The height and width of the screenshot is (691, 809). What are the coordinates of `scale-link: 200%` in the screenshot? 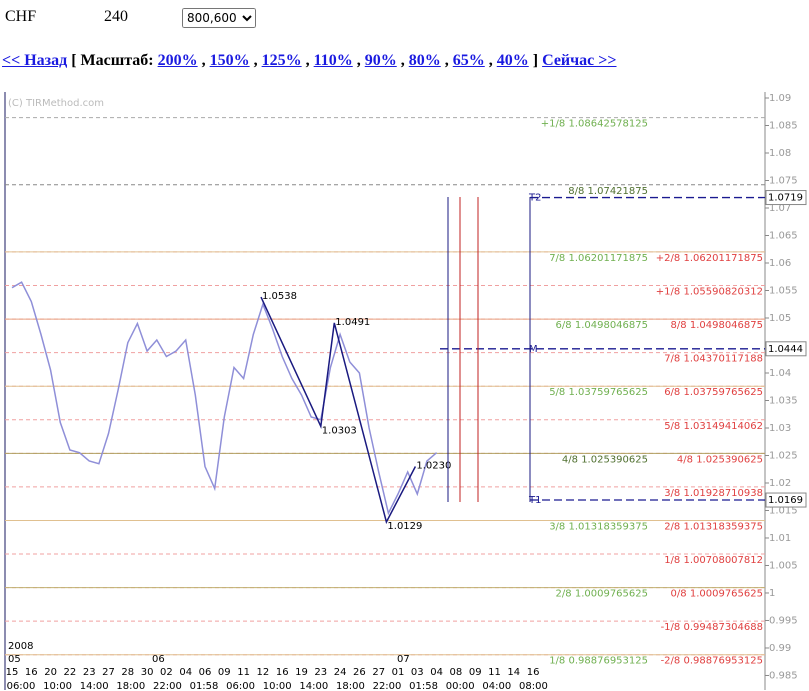 It's located at (177, 60).